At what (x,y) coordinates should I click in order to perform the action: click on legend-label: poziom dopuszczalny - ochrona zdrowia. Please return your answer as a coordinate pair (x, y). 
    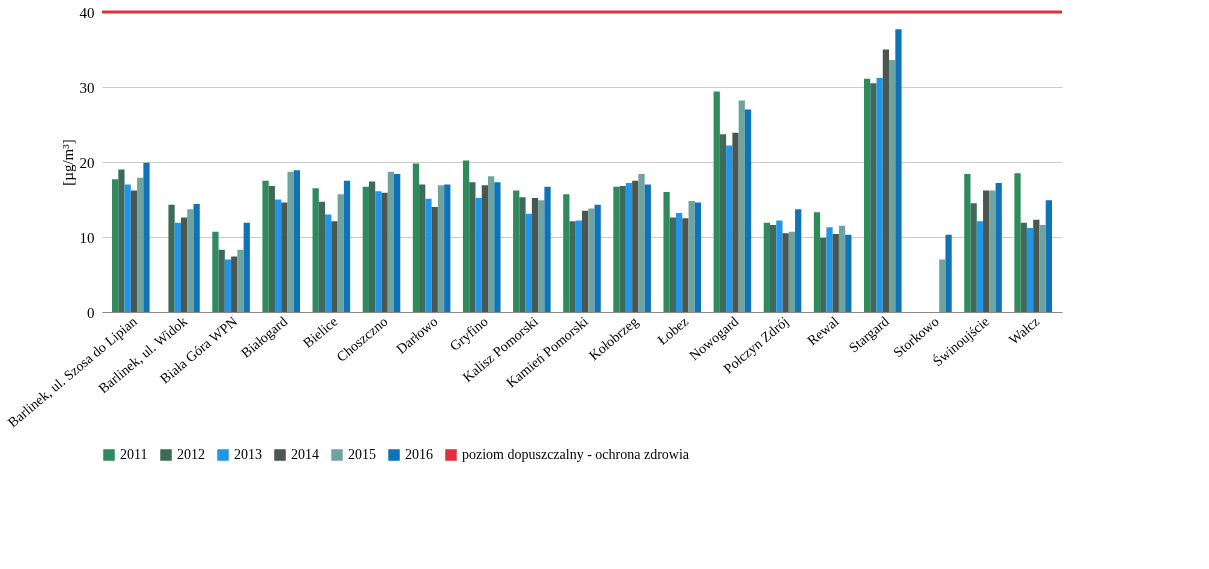
    Looking at the image, I should click on (576, 454).